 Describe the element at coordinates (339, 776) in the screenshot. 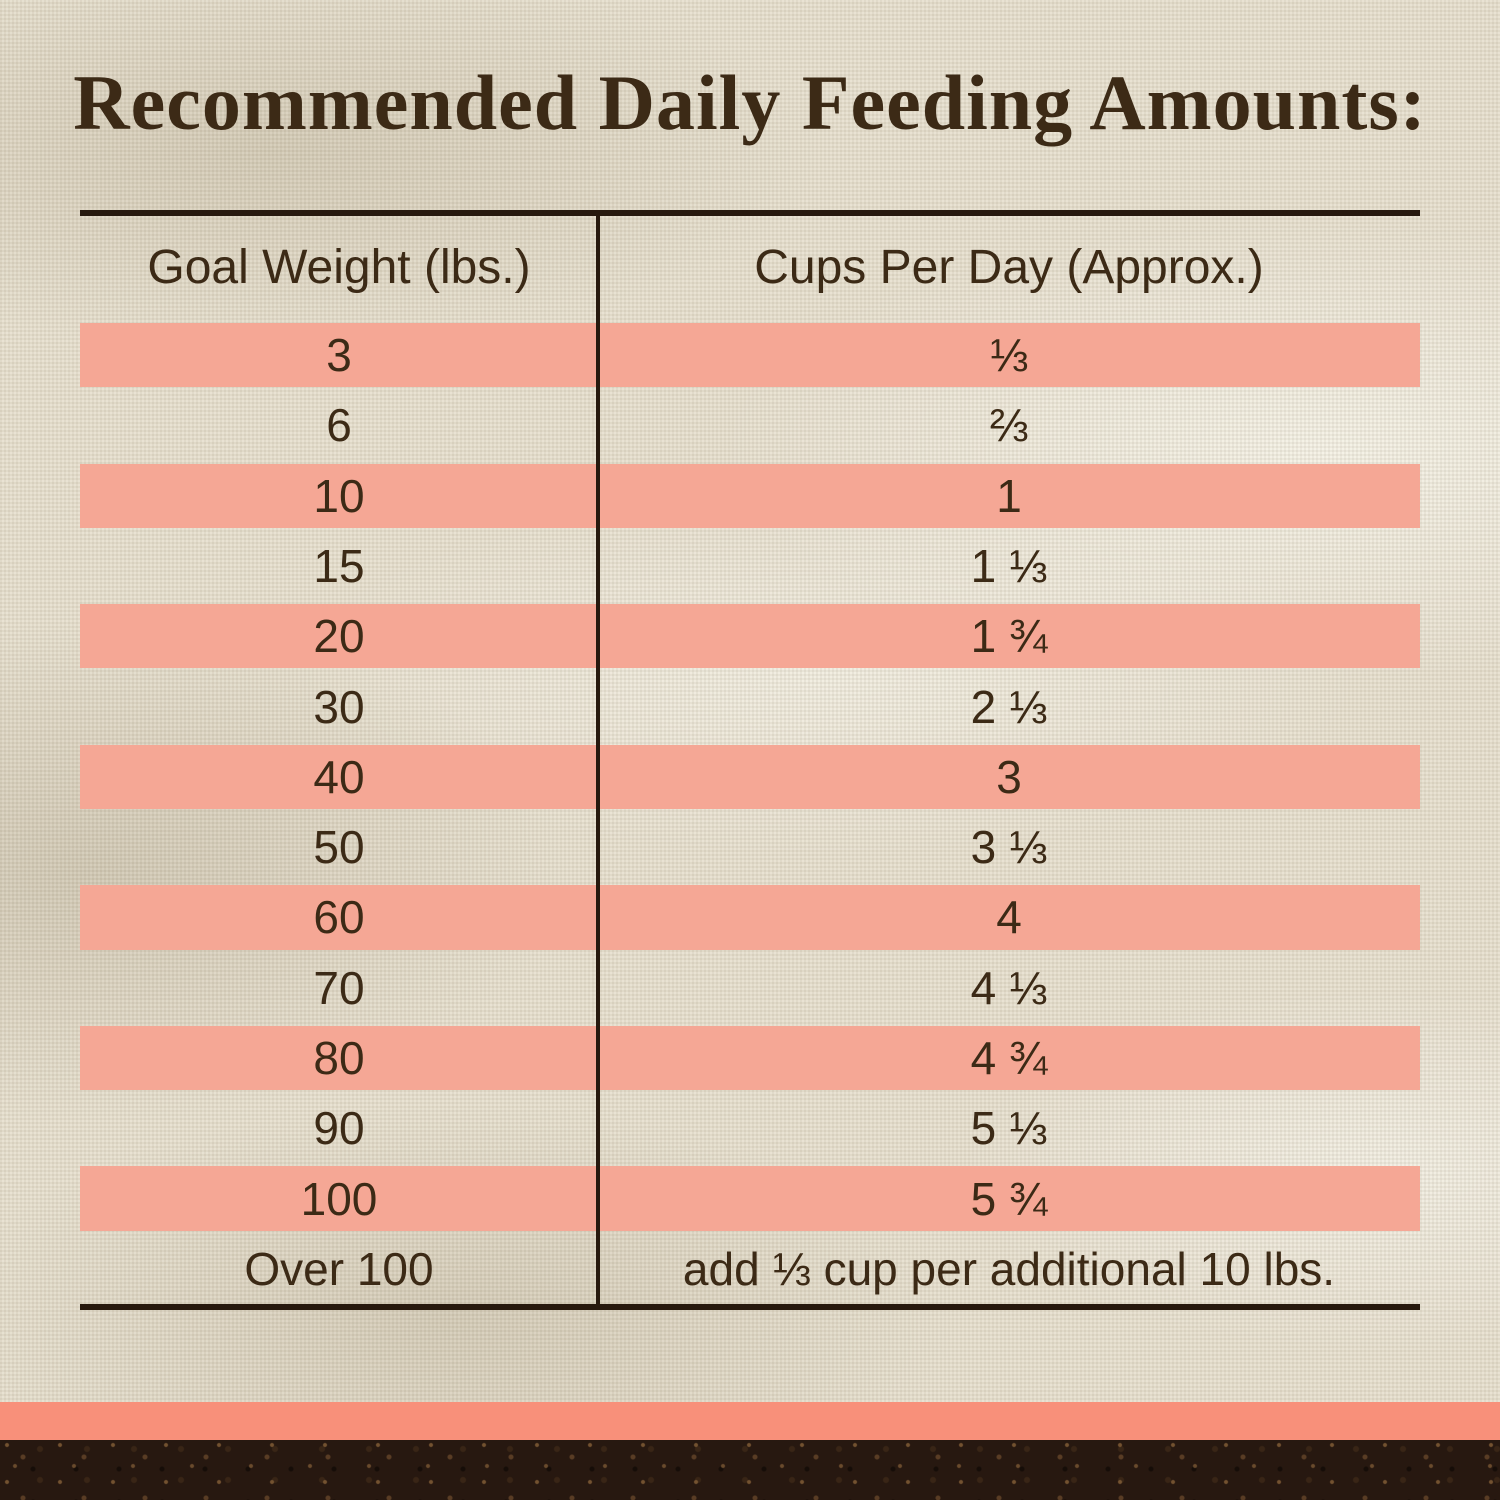

I see `goal-weight-cell: 40` at that location.